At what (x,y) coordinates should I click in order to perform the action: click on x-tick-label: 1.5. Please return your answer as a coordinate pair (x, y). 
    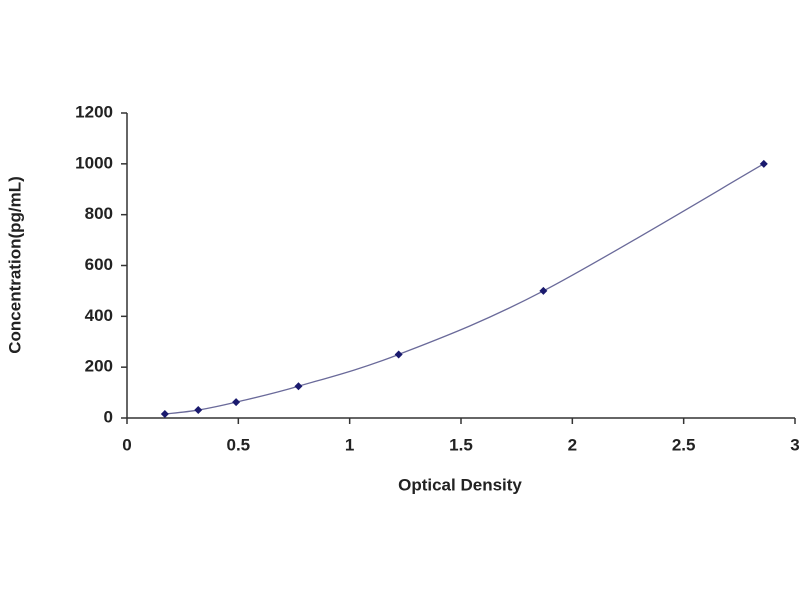
    Looking at the image, I should click on (461, 444).